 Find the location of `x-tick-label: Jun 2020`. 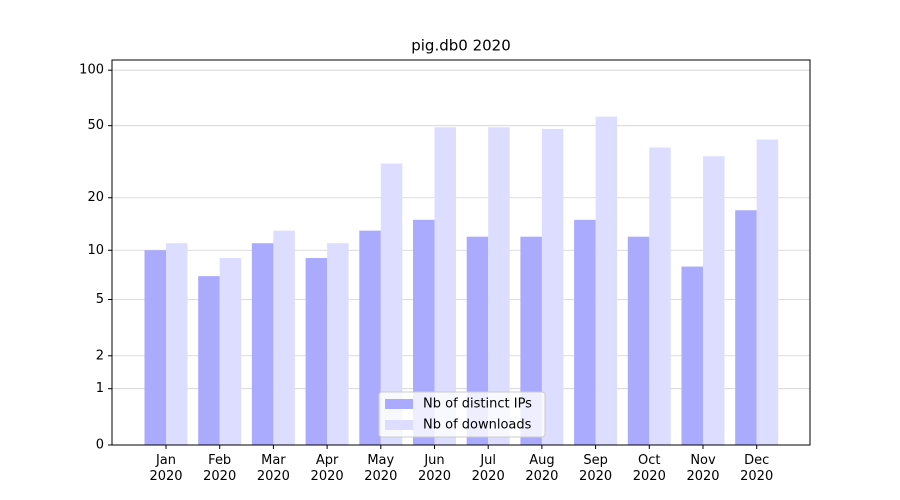

x-tick-label: Jun 2020 is located at coordinates (434, 468).